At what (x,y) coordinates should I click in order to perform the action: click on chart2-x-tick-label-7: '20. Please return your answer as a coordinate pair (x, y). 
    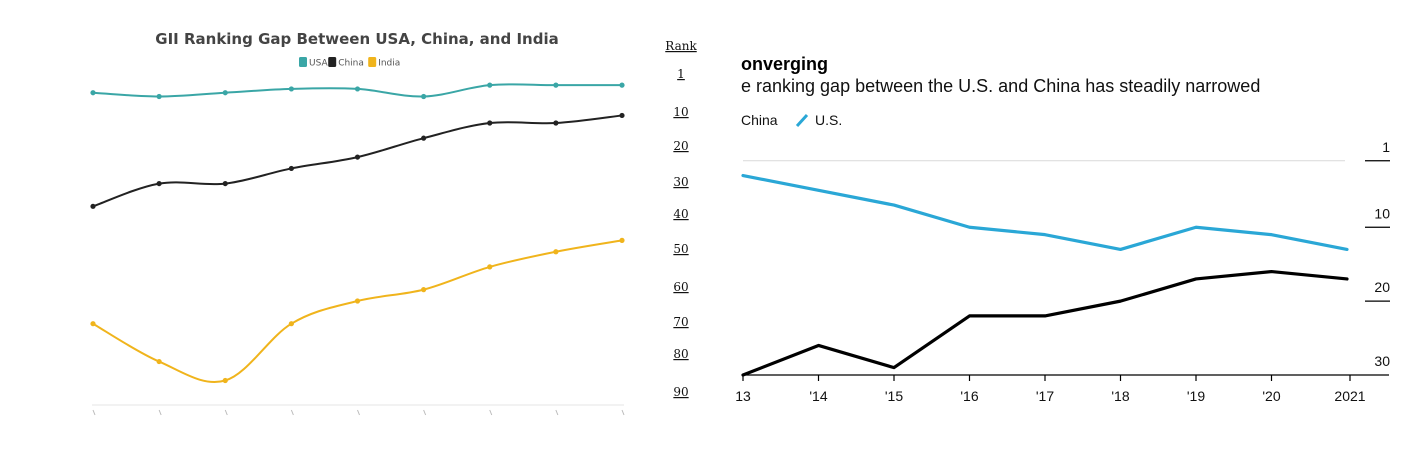
    Looking at the image, I should click on (1271, 396).